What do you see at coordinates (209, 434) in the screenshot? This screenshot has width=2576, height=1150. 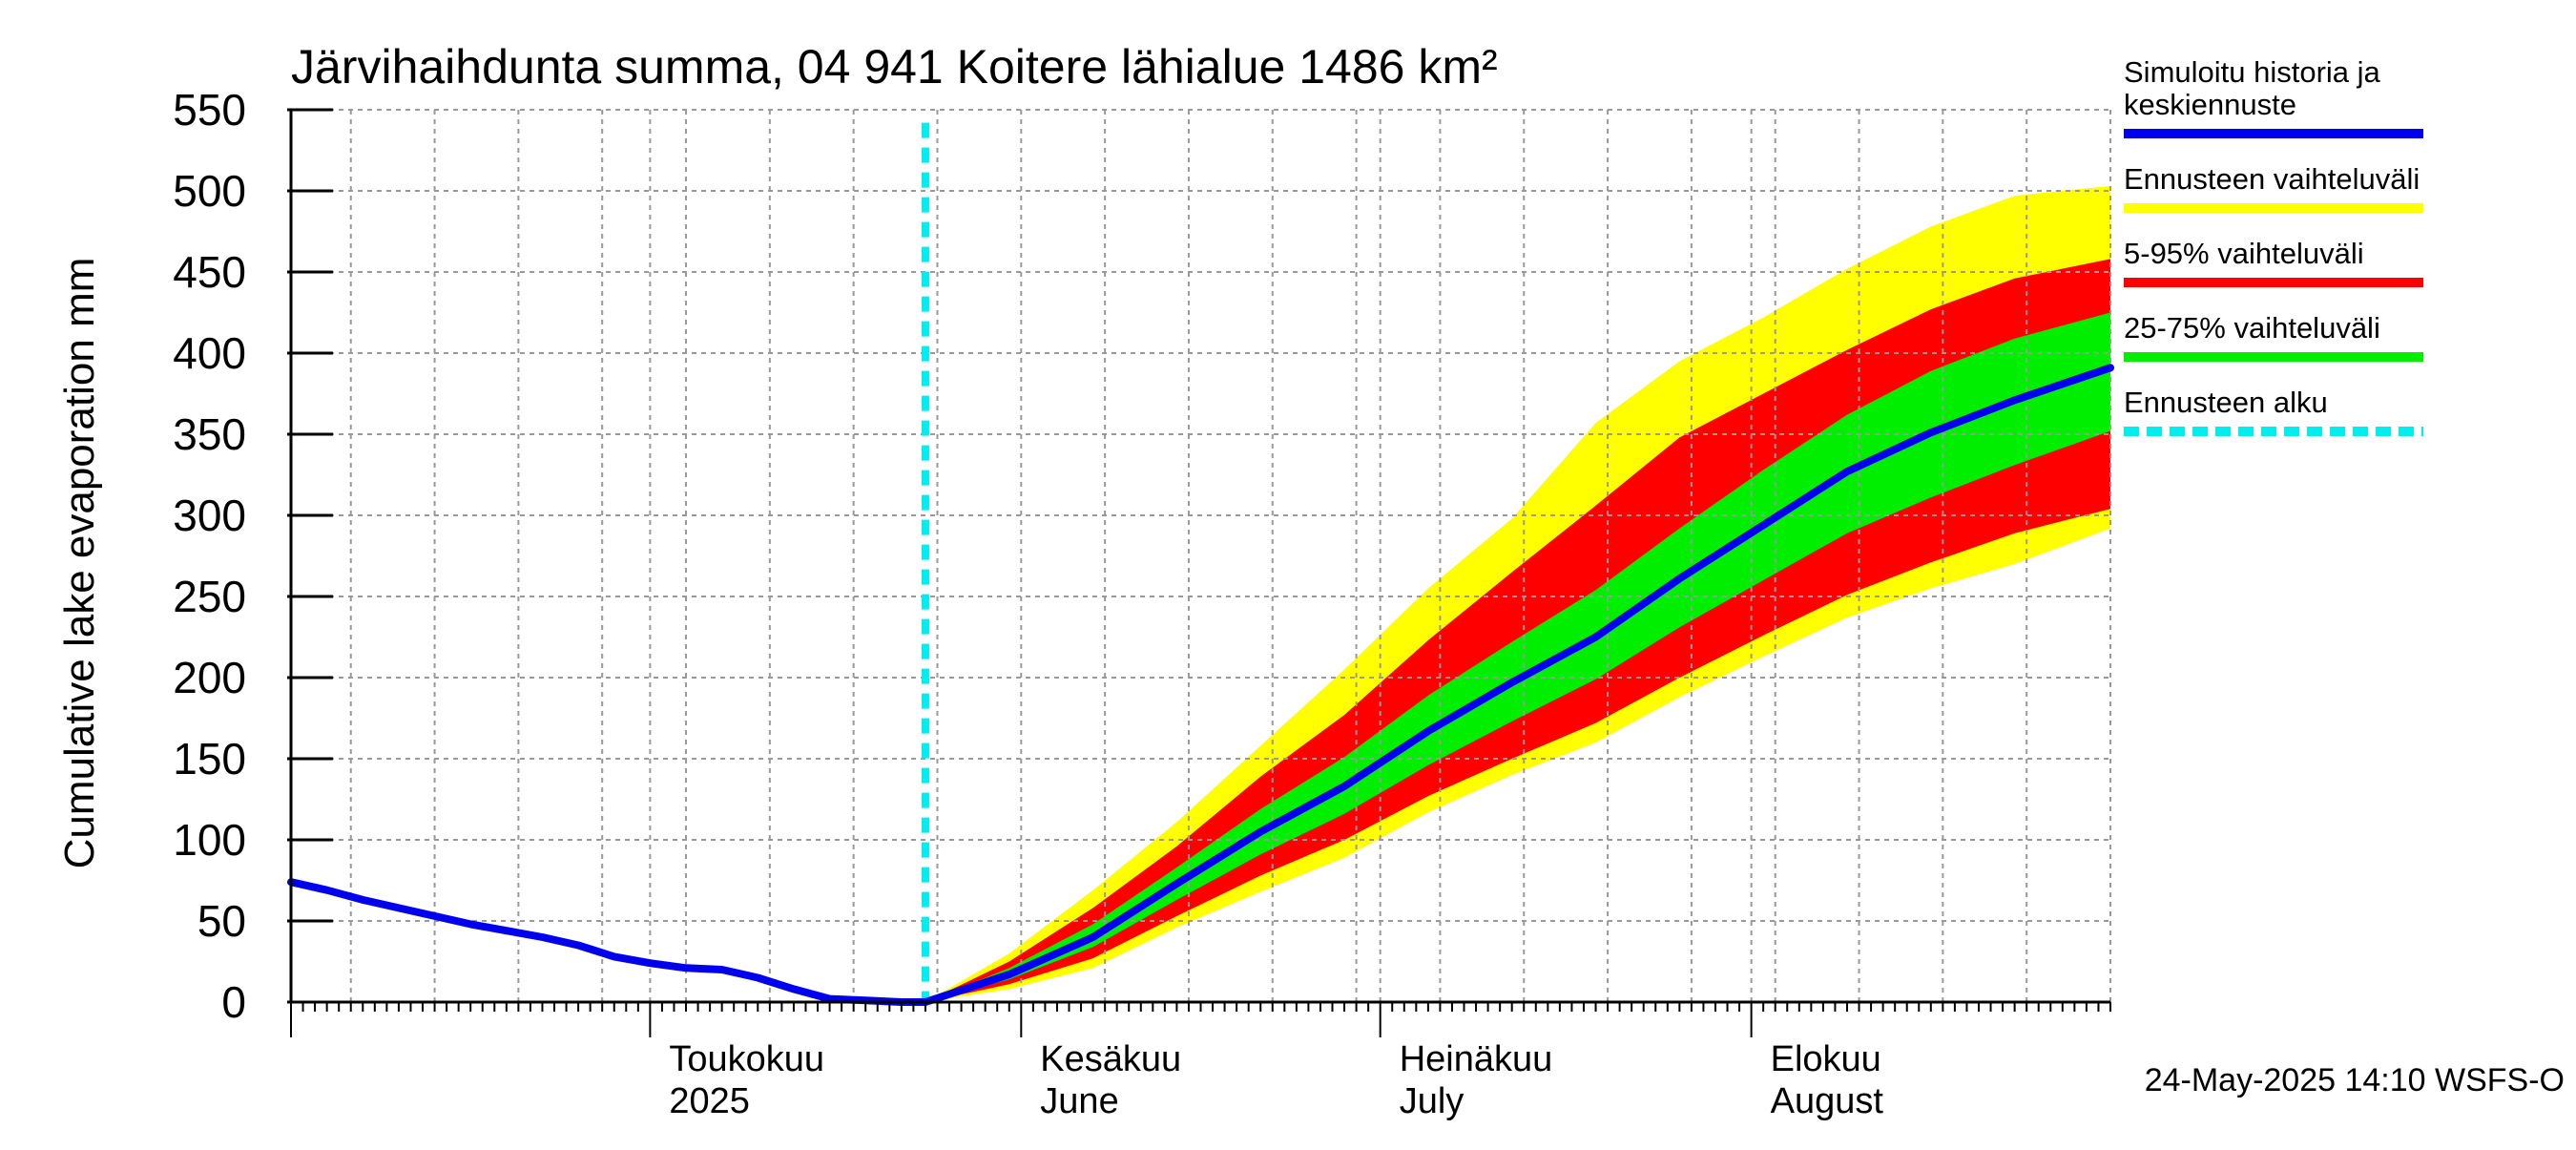 I see `y-tick-label: 350` at bounding box center [209, 434].